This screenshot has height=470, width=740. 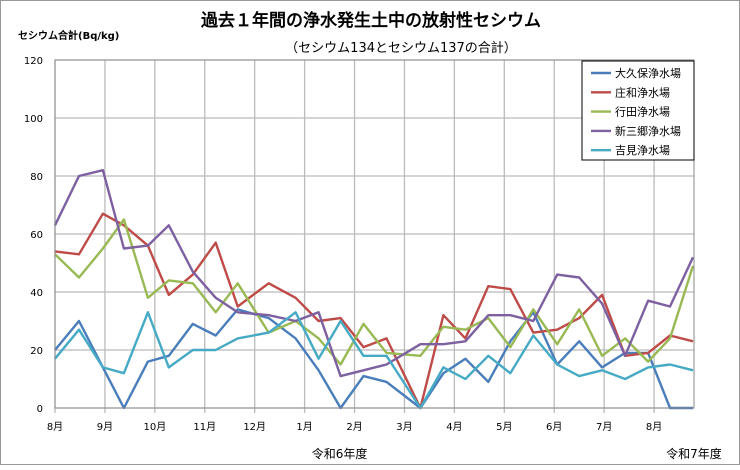 What do you see at coordinates (36, 351) in the screenshot?
I see `y-tick-label: 20` at bounding box center [36, 351].